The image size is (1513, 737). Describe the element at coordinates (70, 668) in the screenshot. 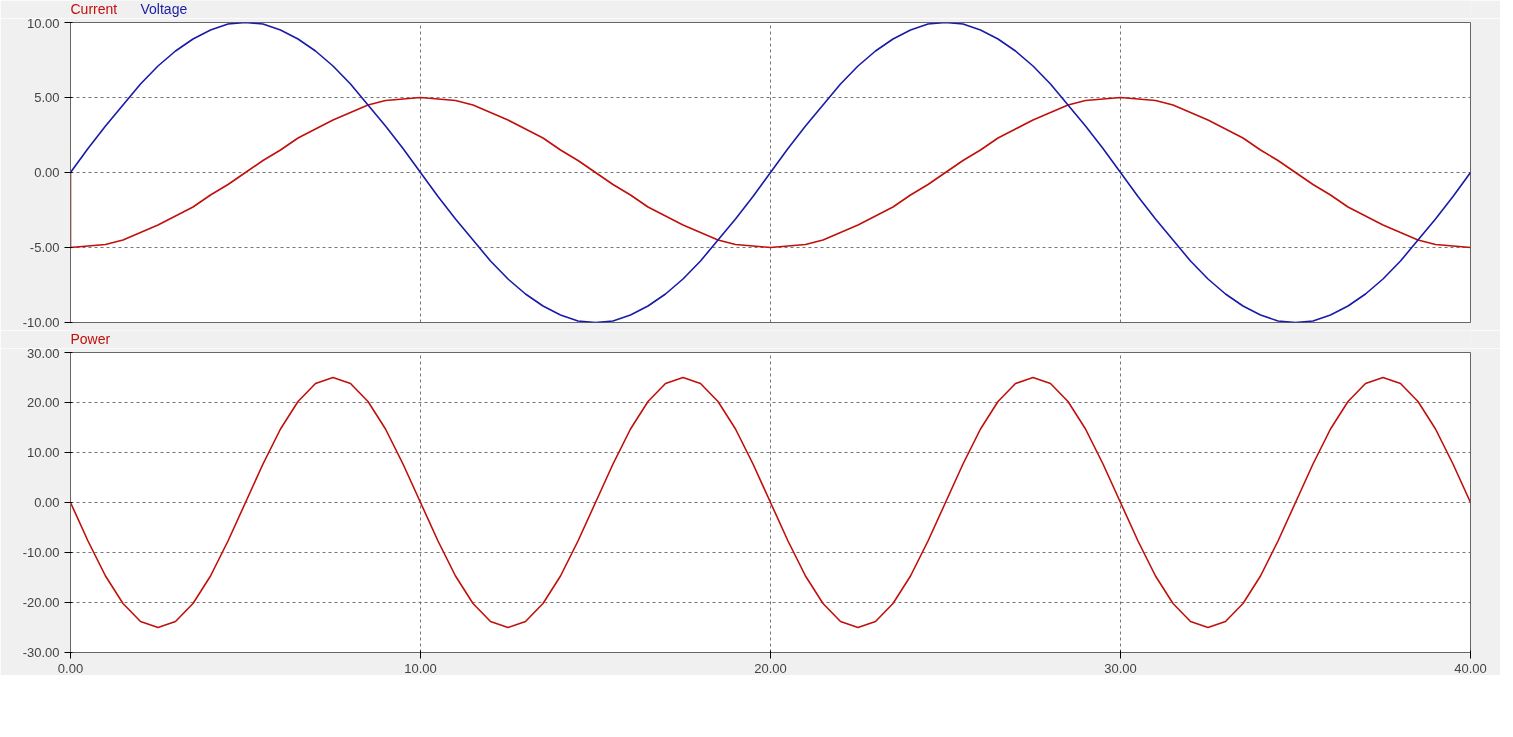

I see `x-tick-label: 0.00` at that location.